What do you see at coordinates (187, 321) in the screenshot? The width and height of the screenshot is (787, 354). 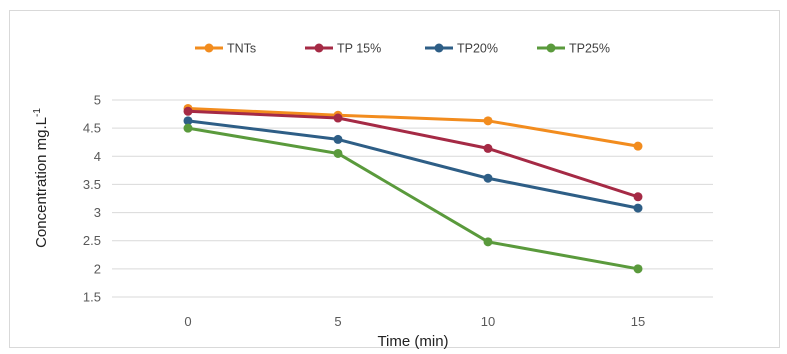 I see `x-tick-label: 0` at bounding box center [187, 321].